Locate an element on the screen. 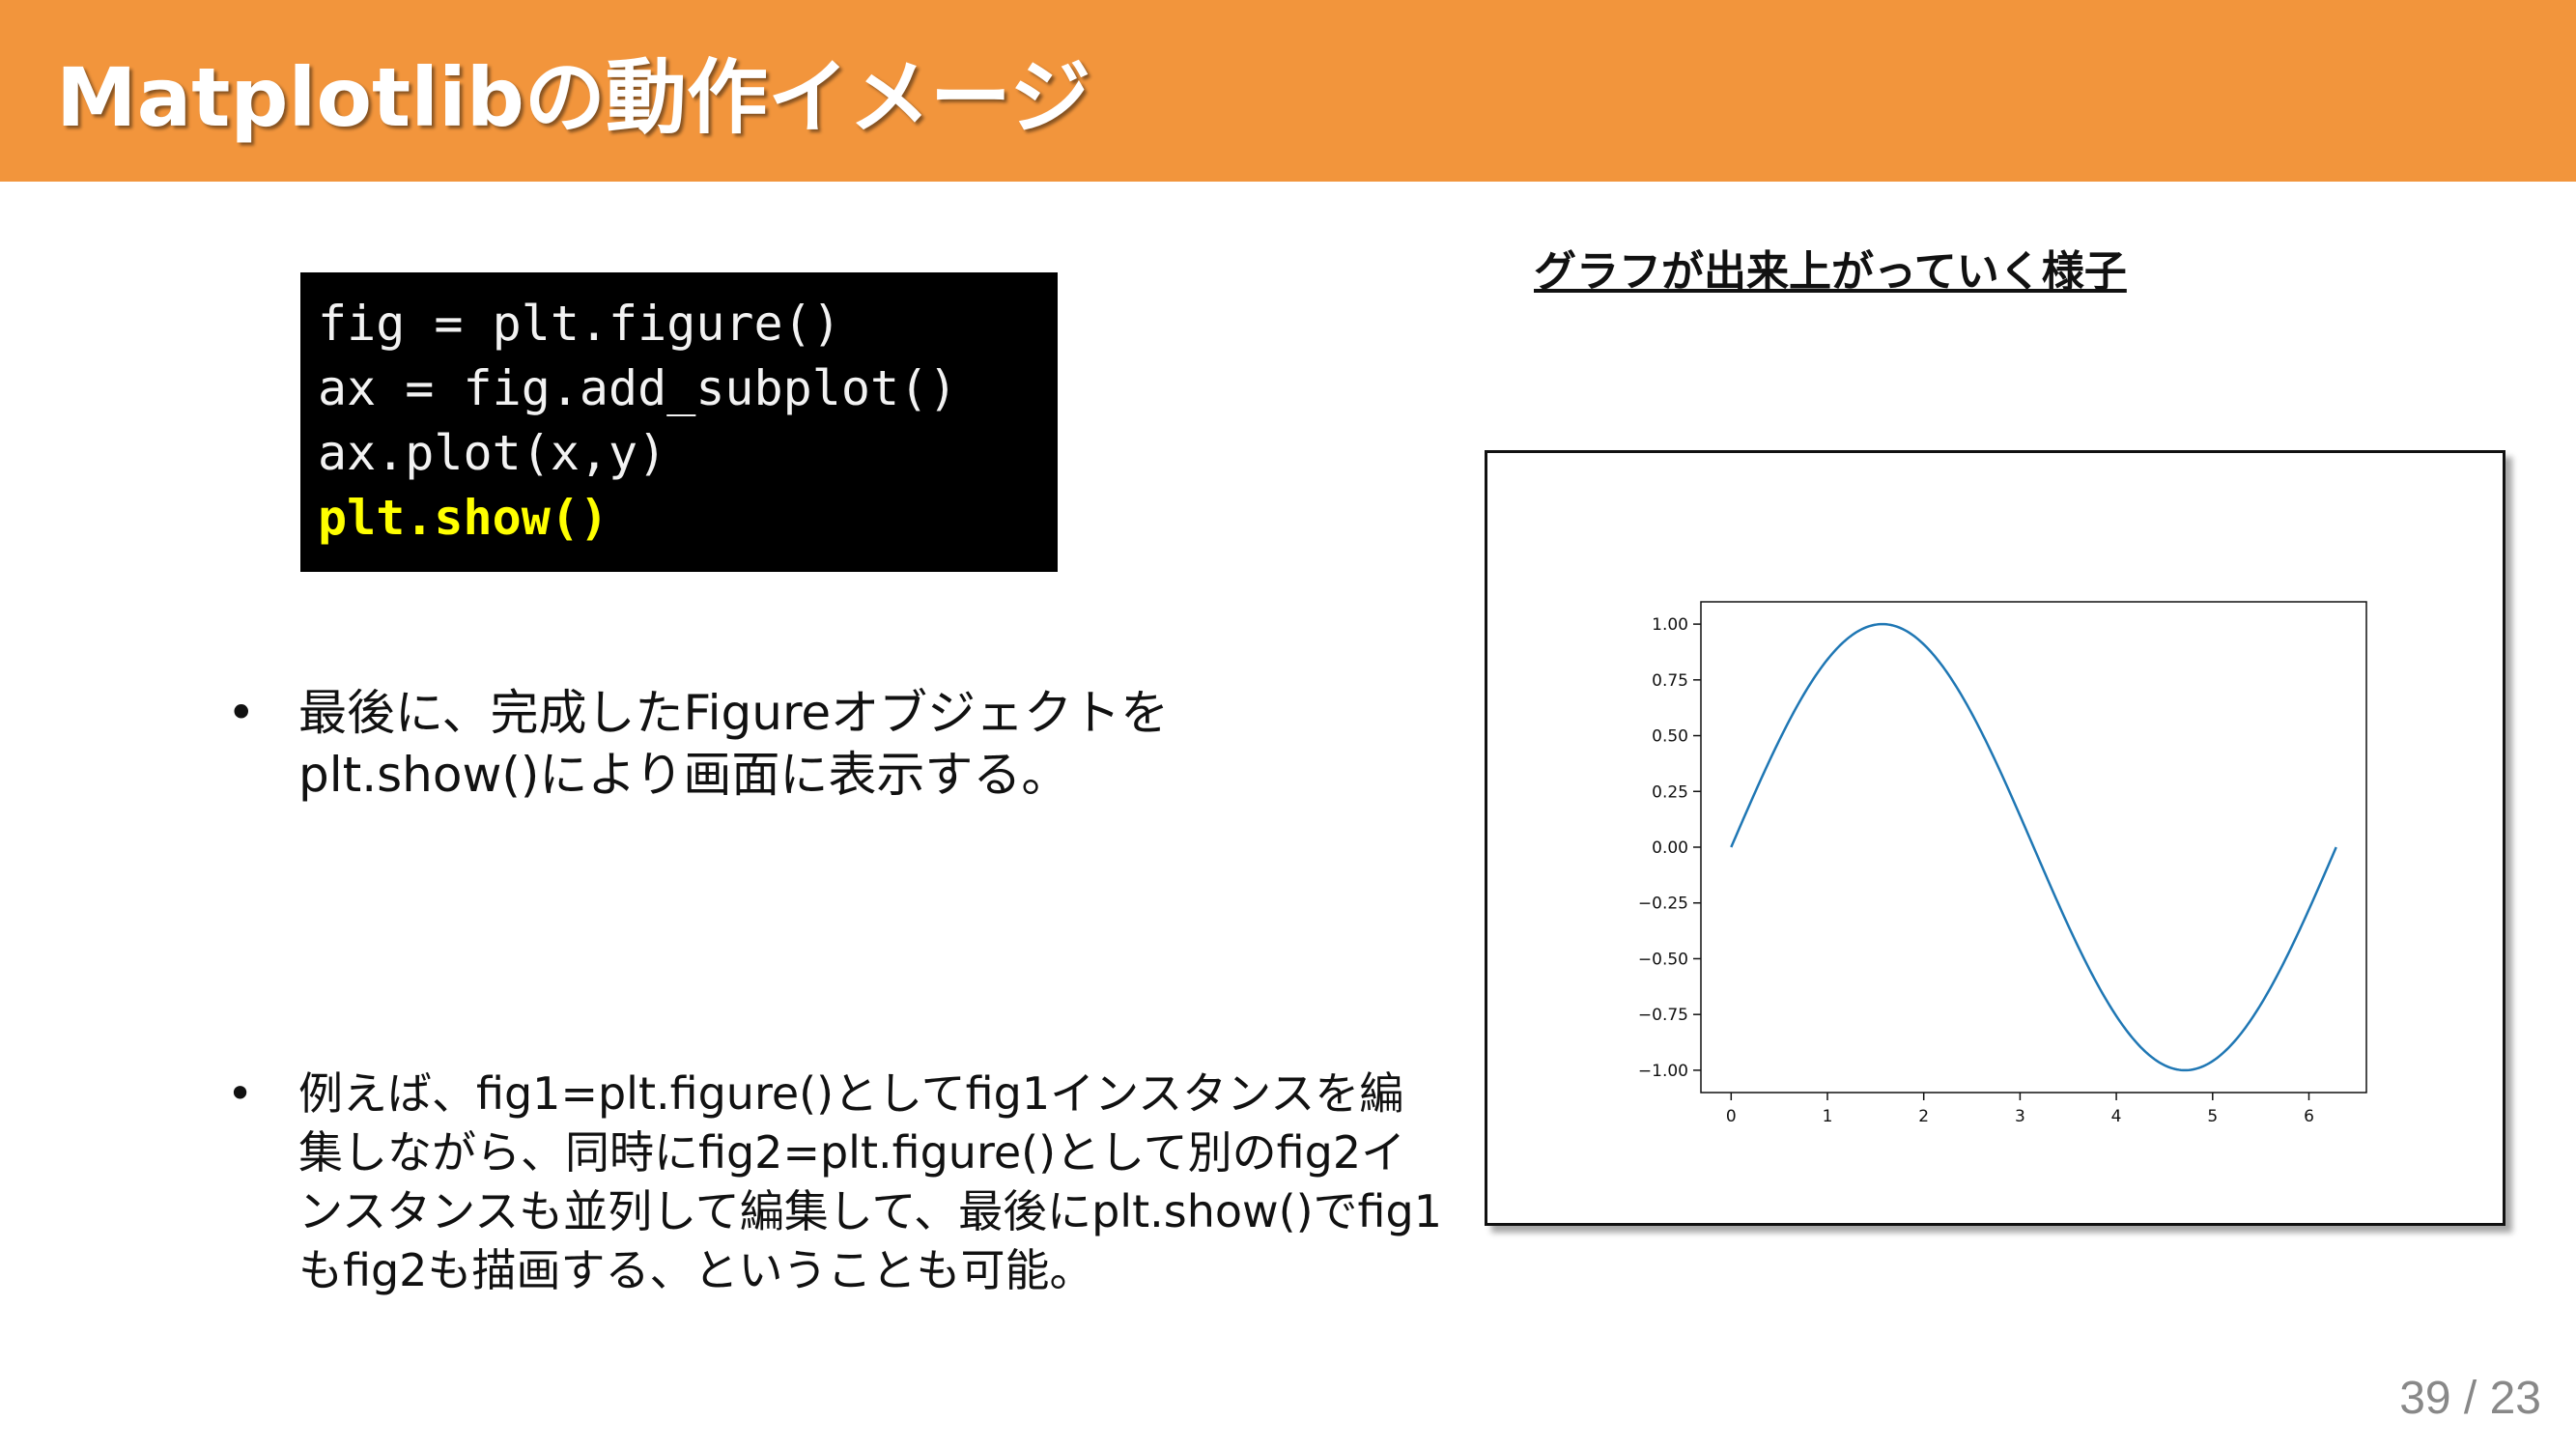 The width and height of the screenshot is (2576, 1449). y-tick-label: 0.00 is located at coordinates (1670, 848).